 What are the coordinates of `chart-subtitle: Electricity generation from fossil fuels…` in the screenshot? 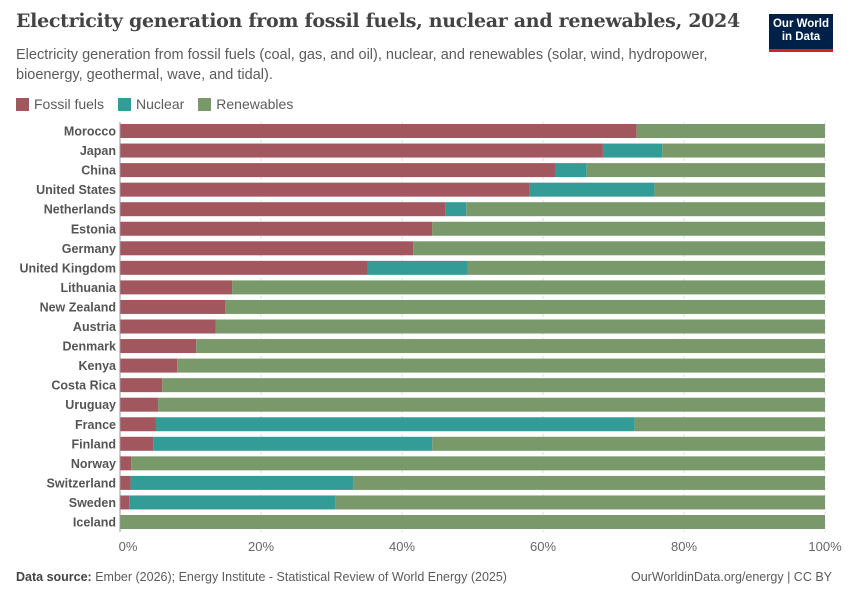 It's located at (362, 65).